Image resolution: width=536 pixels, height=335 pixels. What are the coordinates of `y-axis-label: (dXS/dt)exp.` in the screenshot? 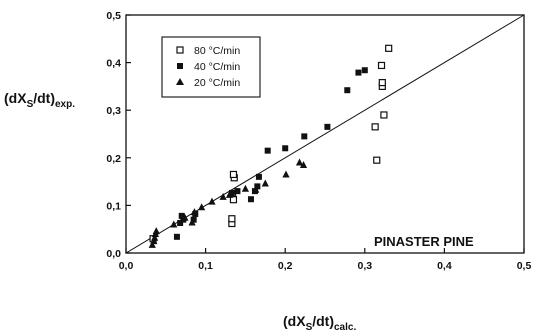 It's located at (39, 100).